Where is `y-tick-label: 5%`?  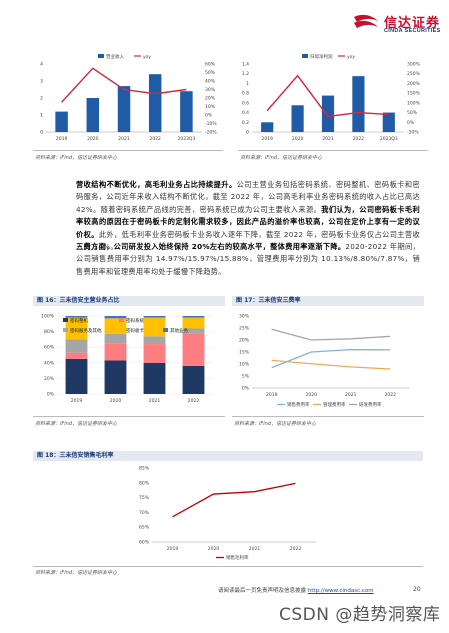
y-tick-label: 5% is located at coordinates (246, 377).